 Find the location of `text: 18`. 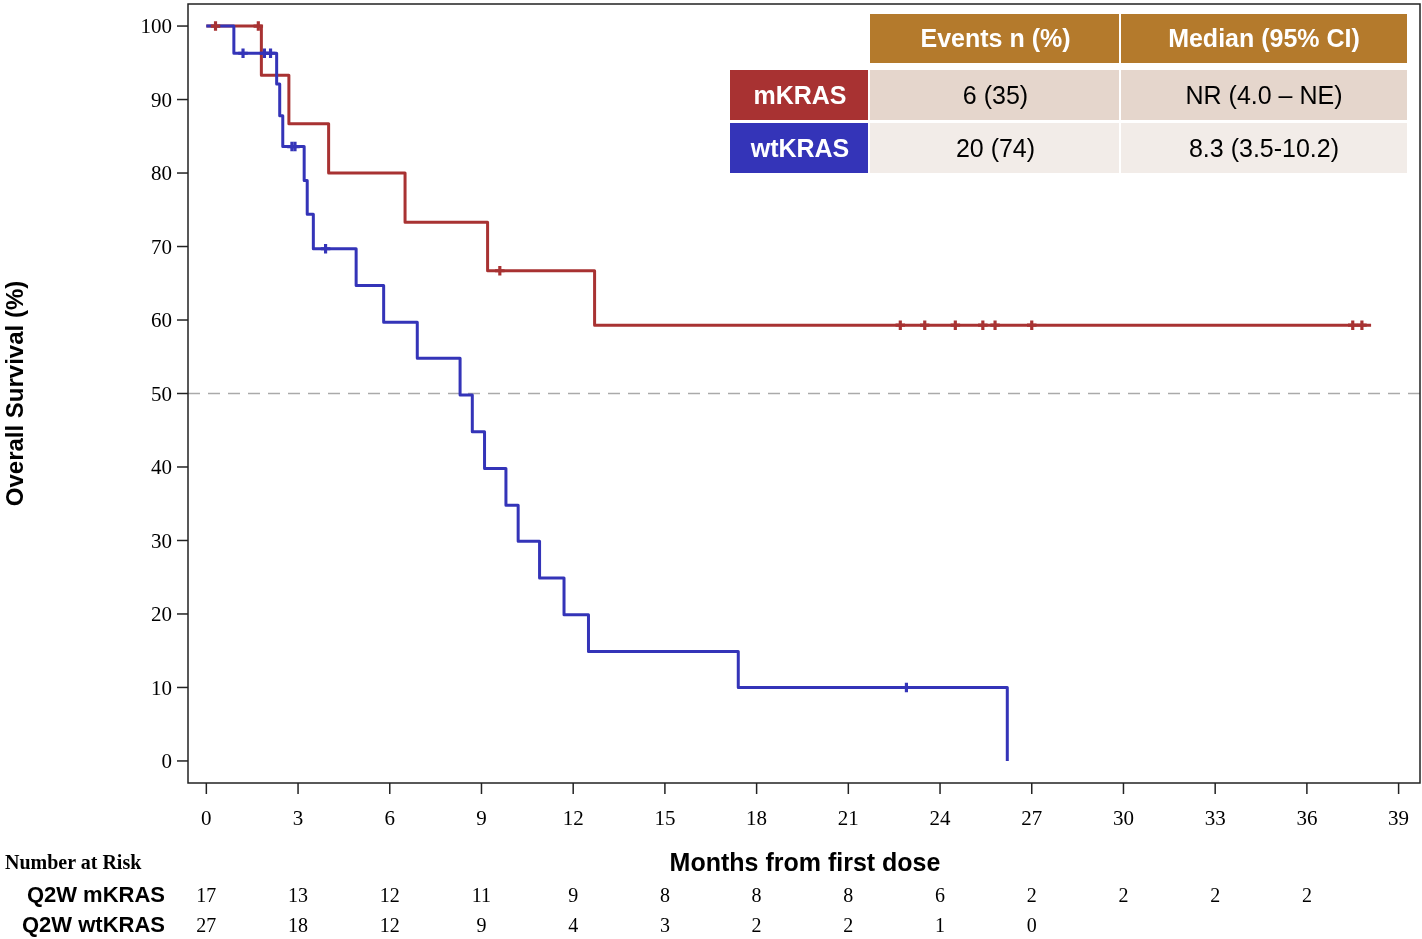

text: 18 is located at coordinates (298, 925).